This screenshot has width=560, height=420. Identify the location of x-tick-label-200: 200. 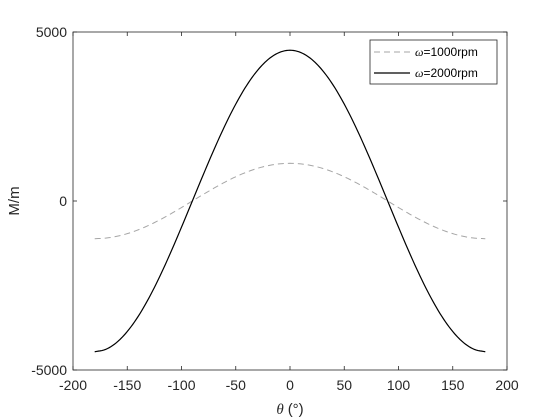
(507, 385).